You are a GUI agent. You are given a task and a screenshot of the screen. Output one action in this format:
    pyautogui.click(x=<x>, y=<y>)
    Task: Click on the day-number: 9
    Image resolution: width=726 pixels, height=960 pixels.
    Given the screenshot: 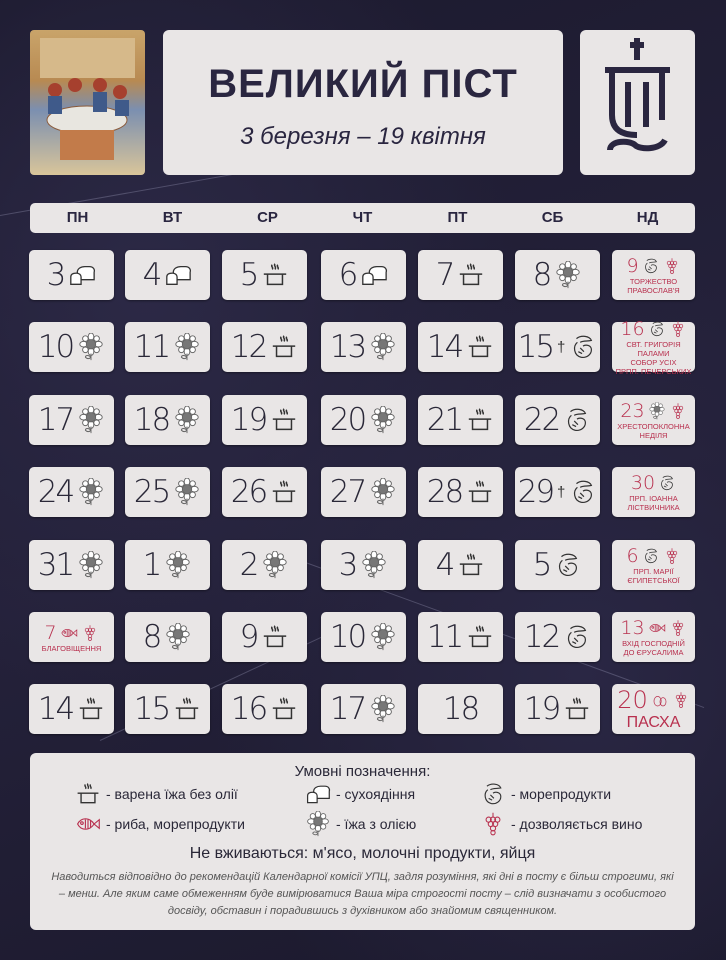 What is the action you would take?
    pyautogui.click(x=249, y=637)
    